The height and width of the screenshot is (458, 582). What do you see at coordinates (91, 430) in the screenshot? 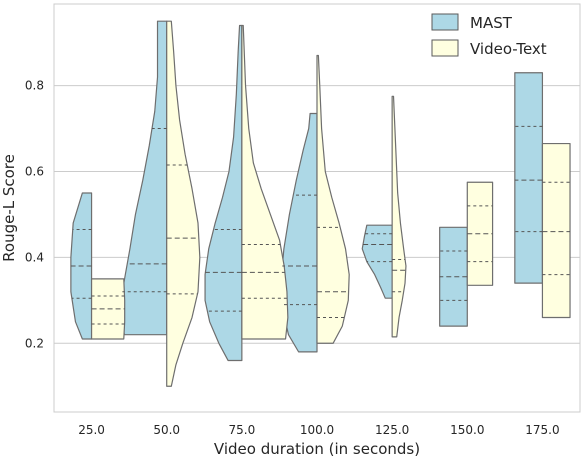
I see `x-tick-label: 25.0` at bounding box center [91, 430].